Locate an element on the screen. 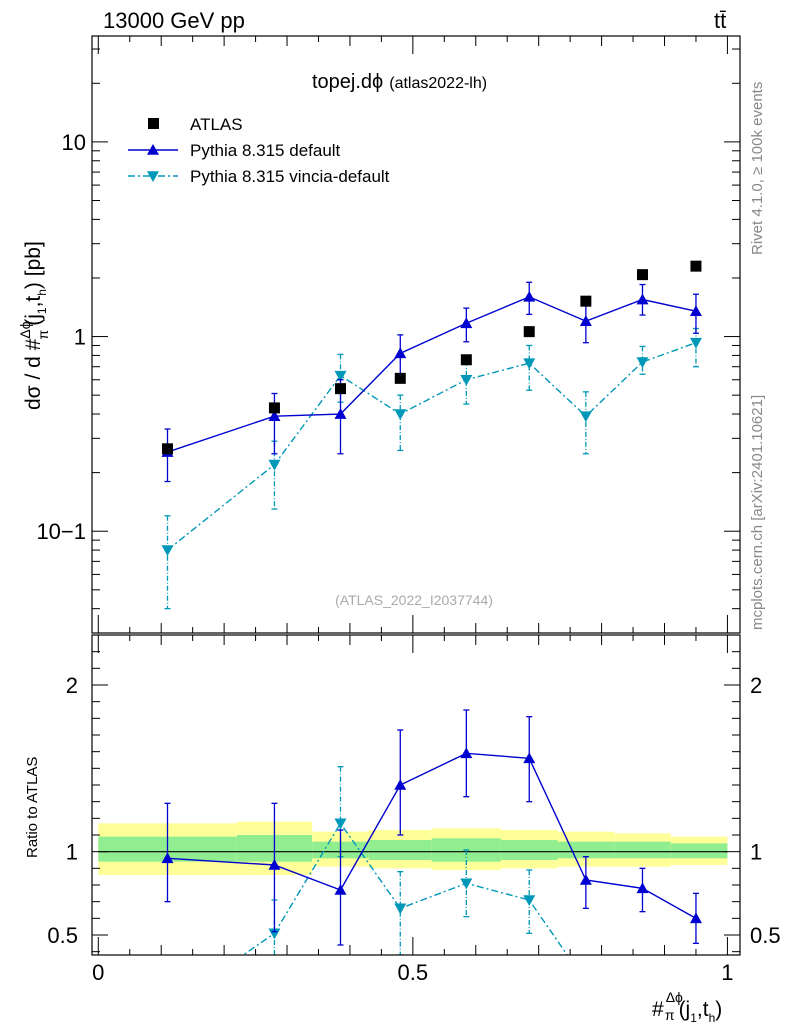  y-tick-label-ratio-right: 1 is located at coordinates (756, 852).